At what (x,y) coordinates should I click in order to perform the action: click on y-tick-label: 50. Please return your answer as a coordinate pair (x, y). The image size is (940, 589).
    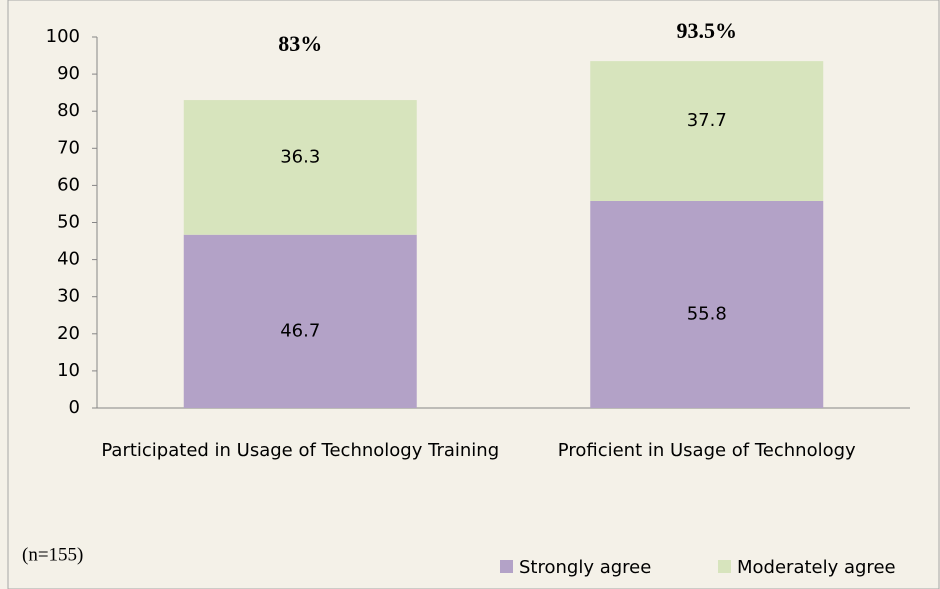
    Looking at the image, I should click on (68, 222).